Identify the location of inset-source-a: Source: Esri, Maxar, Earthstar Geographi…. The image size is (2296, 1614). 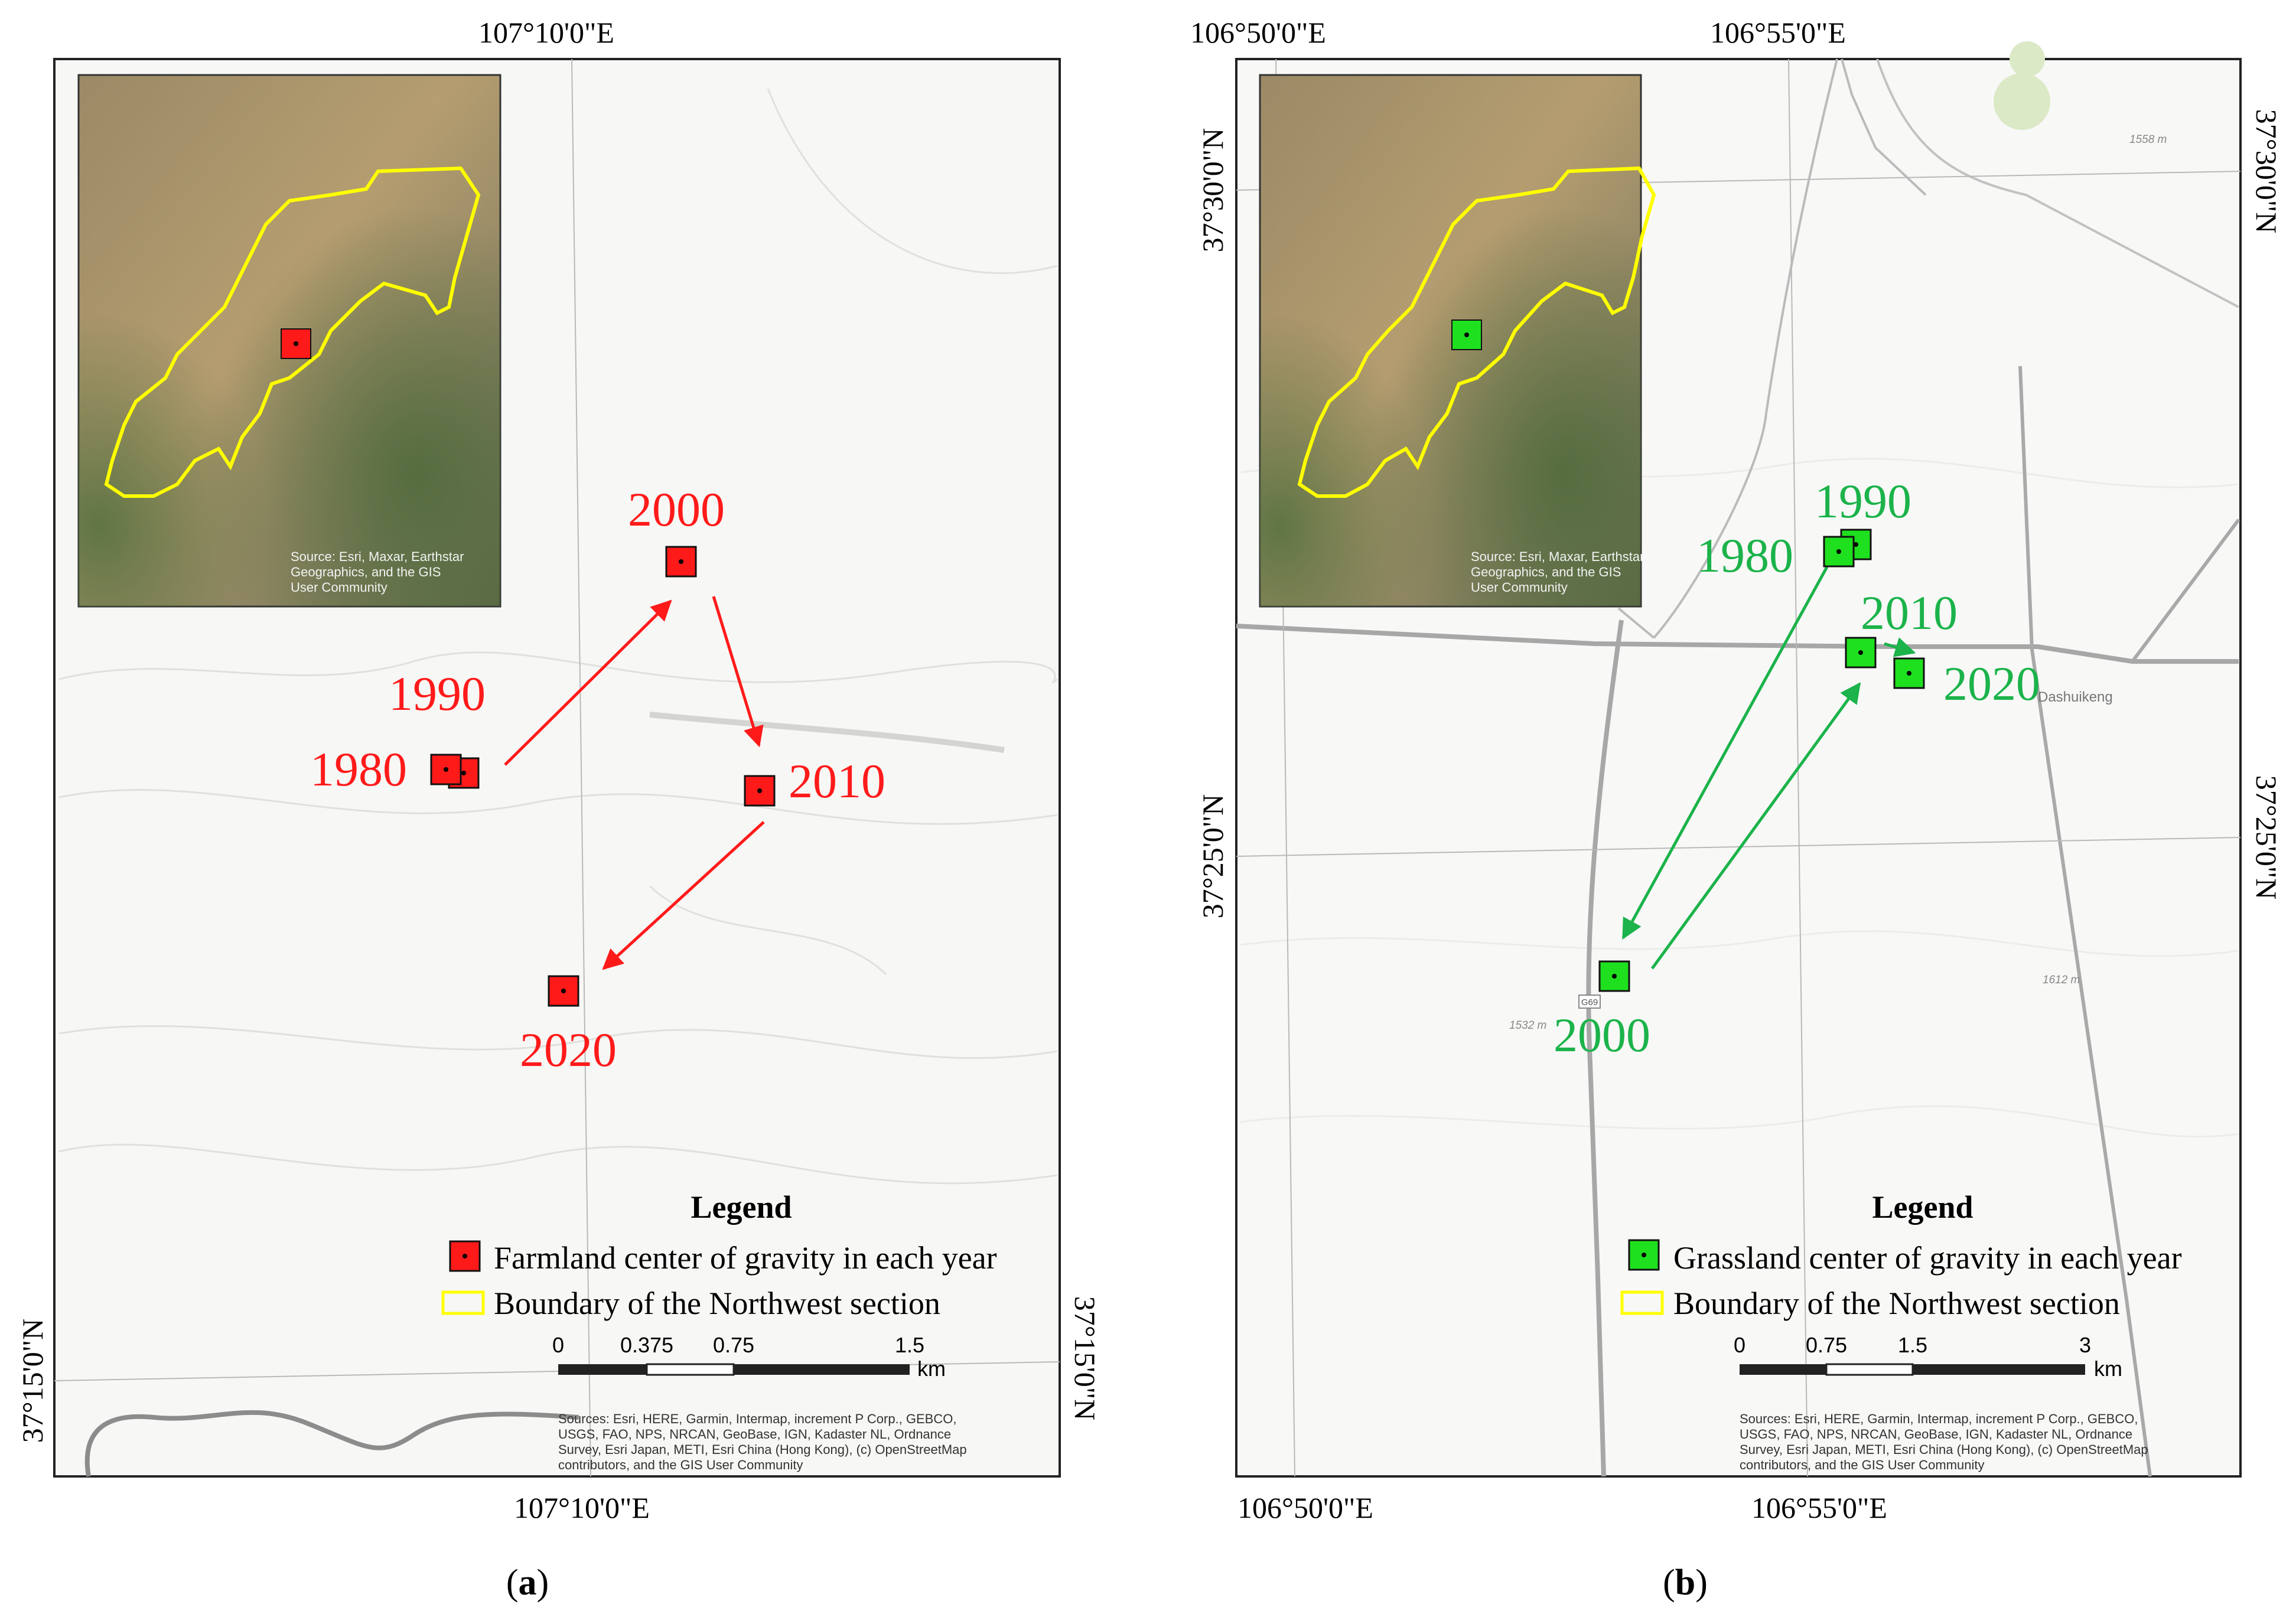
(380, 572).